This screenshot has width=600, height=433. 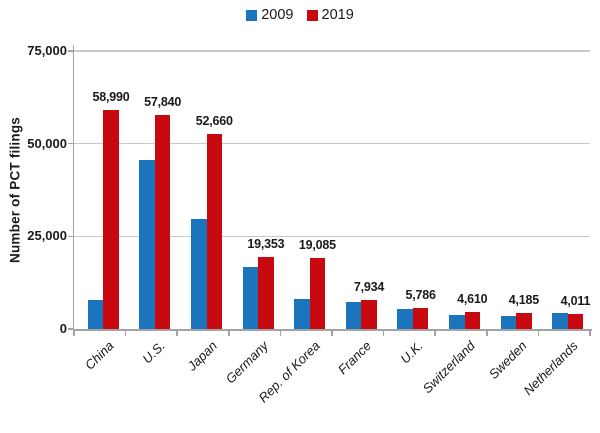 What do you see at coordinates (472, 320) in the screenshot?
I see `bar-2019-switzerland` at bounding box center [472, 320].